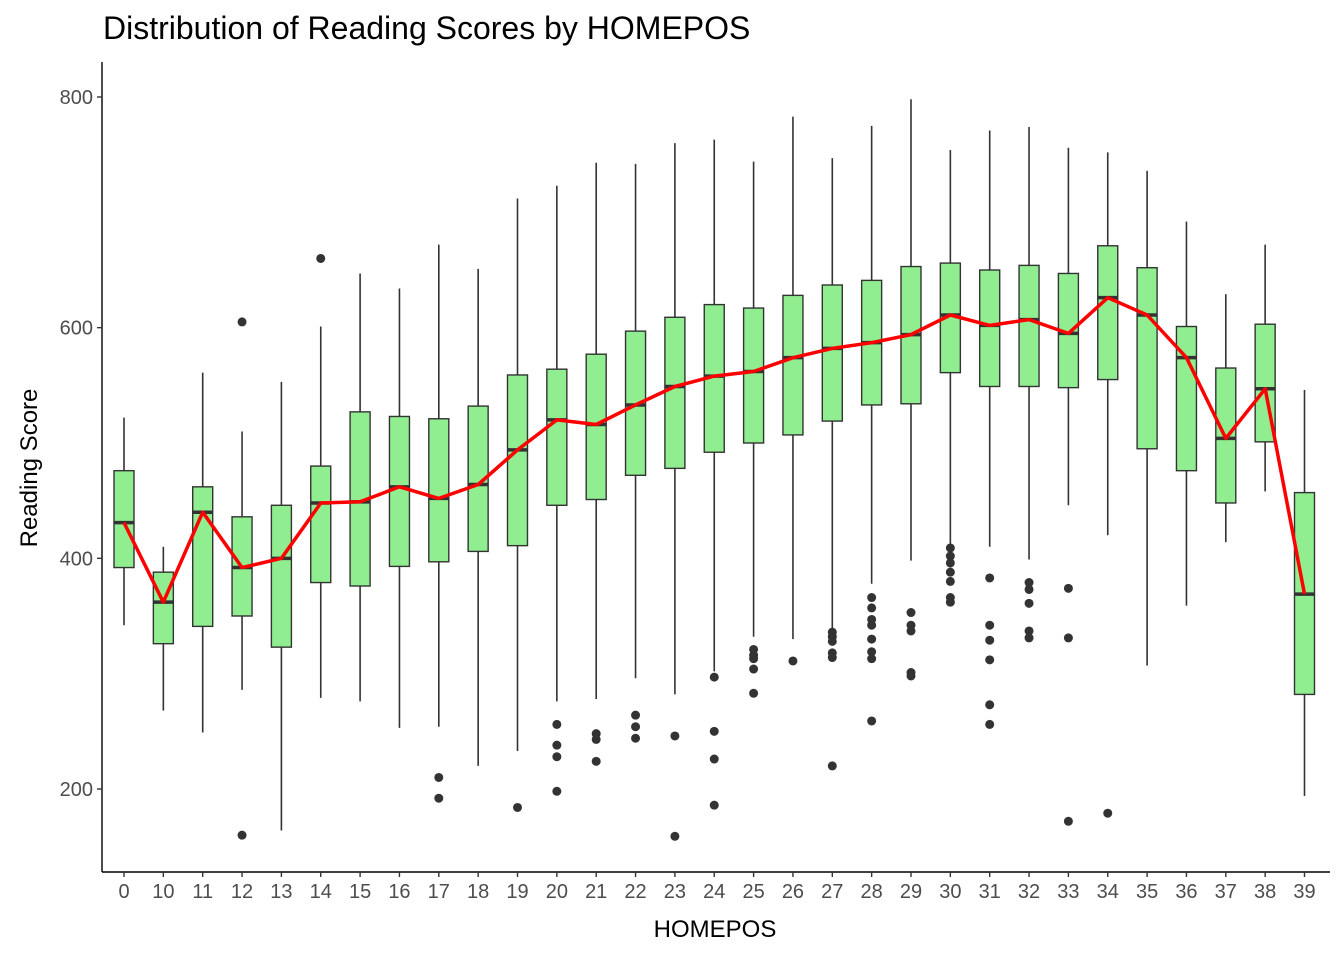 This screenshot has width=1344, height=960. I want to click on x-tick-label: 11, so click(202, 892).